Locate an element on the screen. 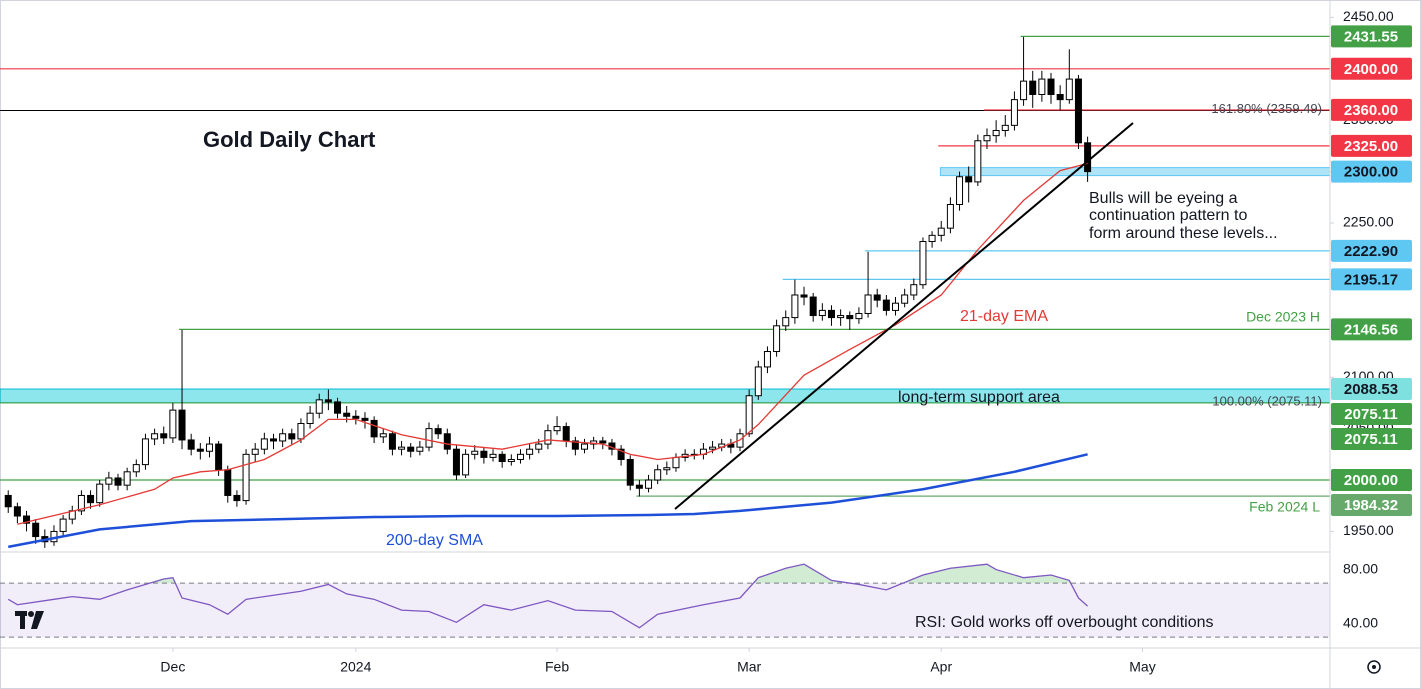  level-label: 1984.32 is located at coordinates (1371, 505).